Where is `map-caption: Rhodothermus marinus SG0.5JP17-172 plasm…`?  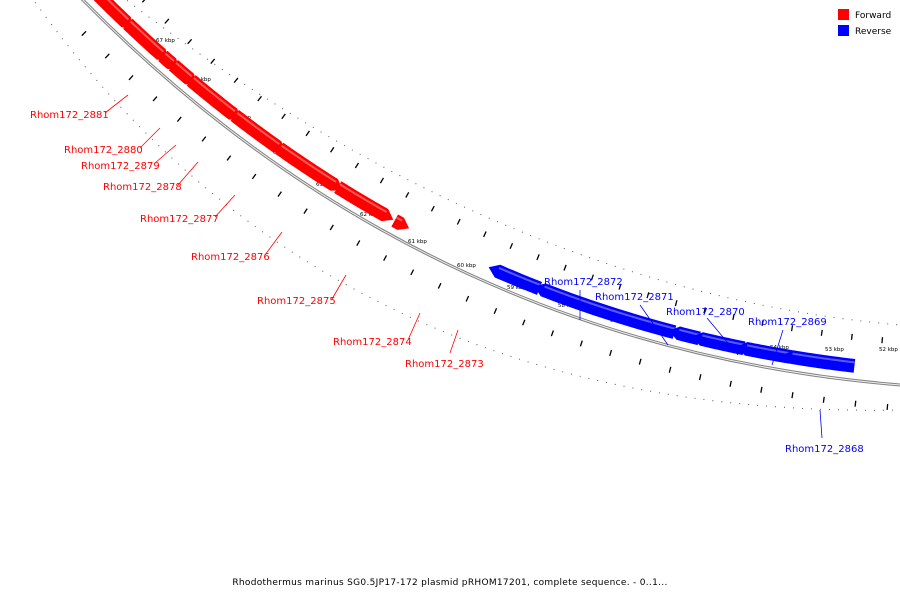
map-caption: Rhodothermus marinus SG0.5JP17-172 plasm… is located at coordinates (450, 583).